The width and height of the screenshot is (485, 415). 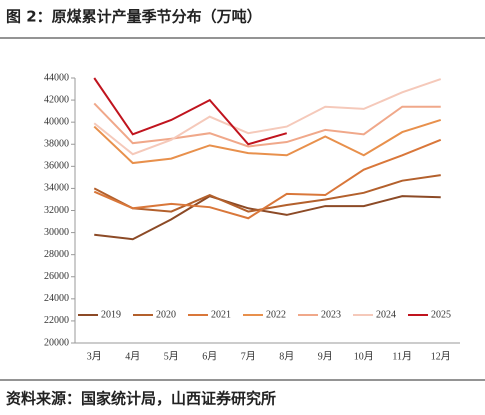 What do you see at coordinates (56, 188) in the screenshot?
I see `y-tick-label: 34000` at bounding box center [56, 188].